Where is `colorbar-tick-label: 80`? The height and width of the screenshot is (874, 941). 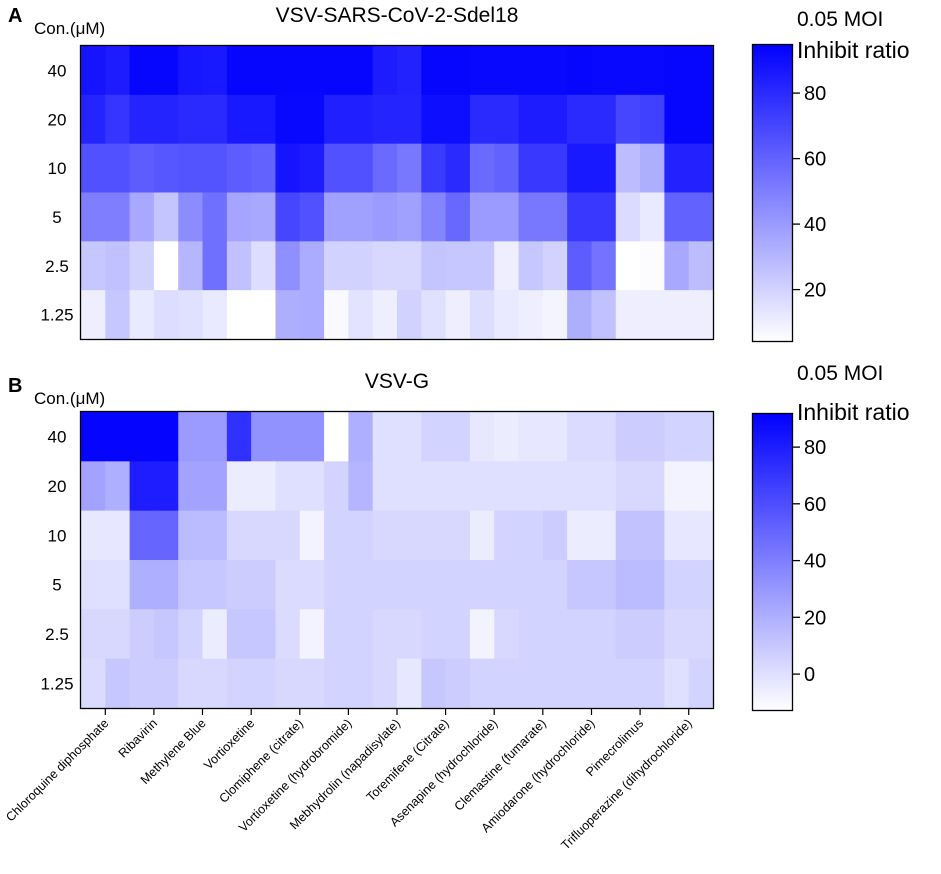
colorbar-tick-label: 80 is located at coordinates (815, 448).